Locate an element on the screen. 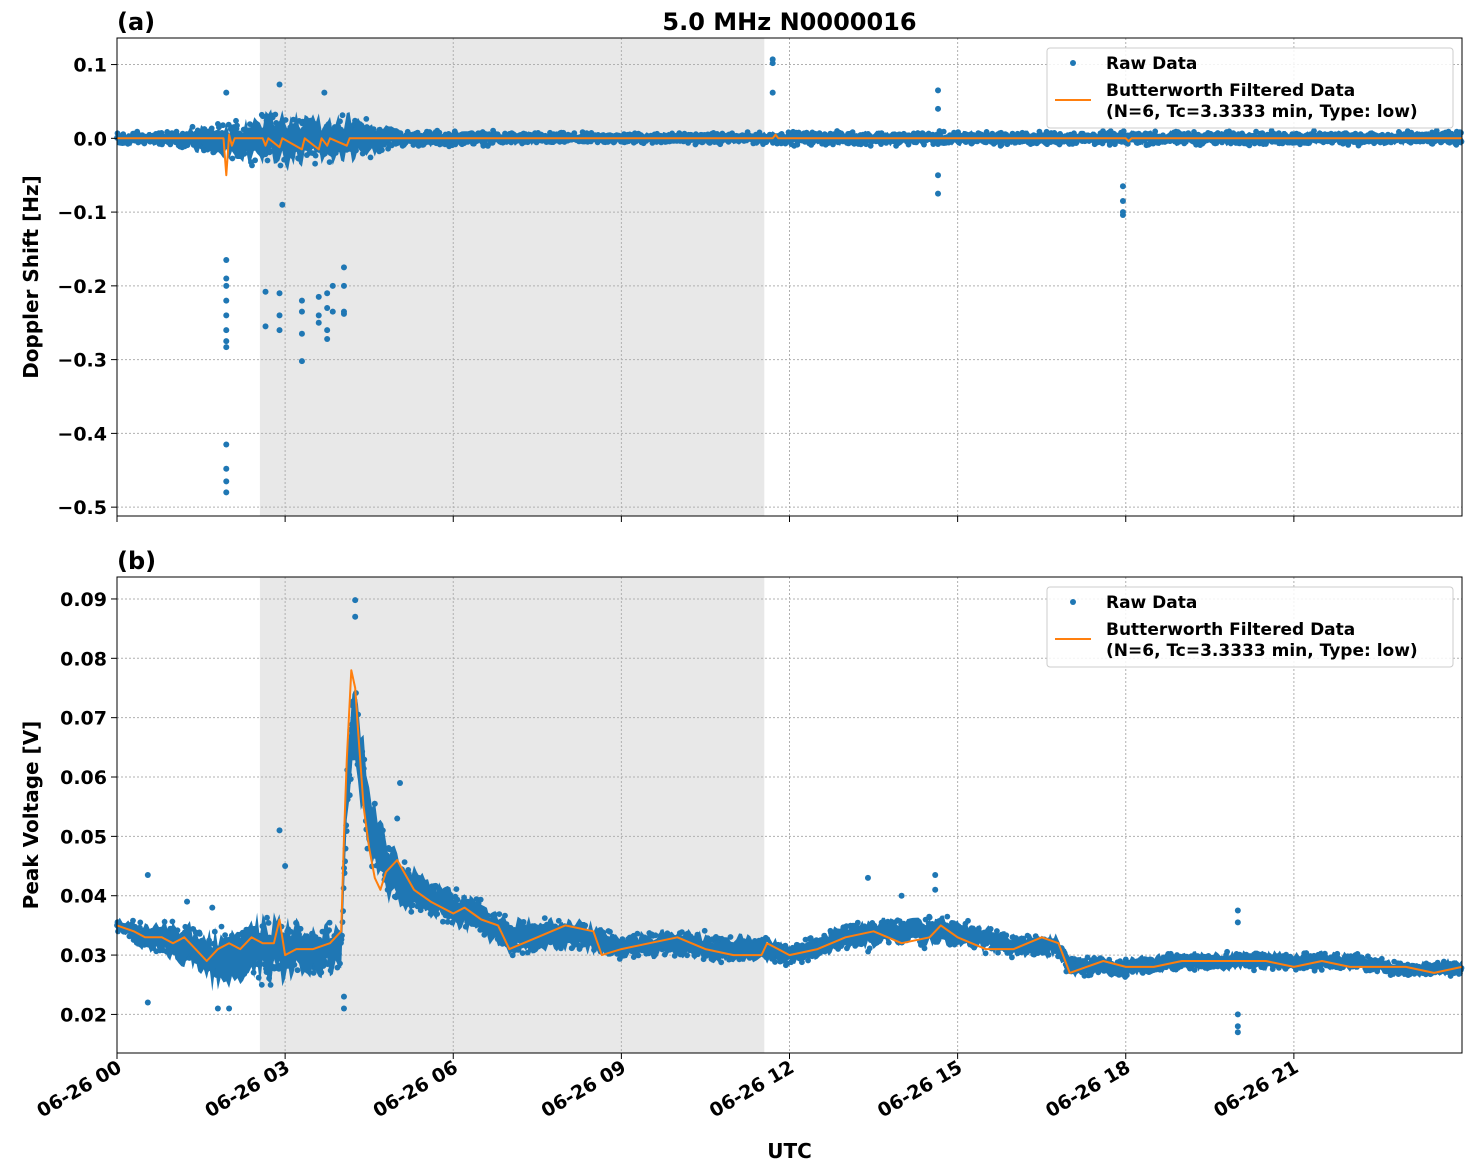  panel-a-label: (a) is located at coordinates (136, 22).